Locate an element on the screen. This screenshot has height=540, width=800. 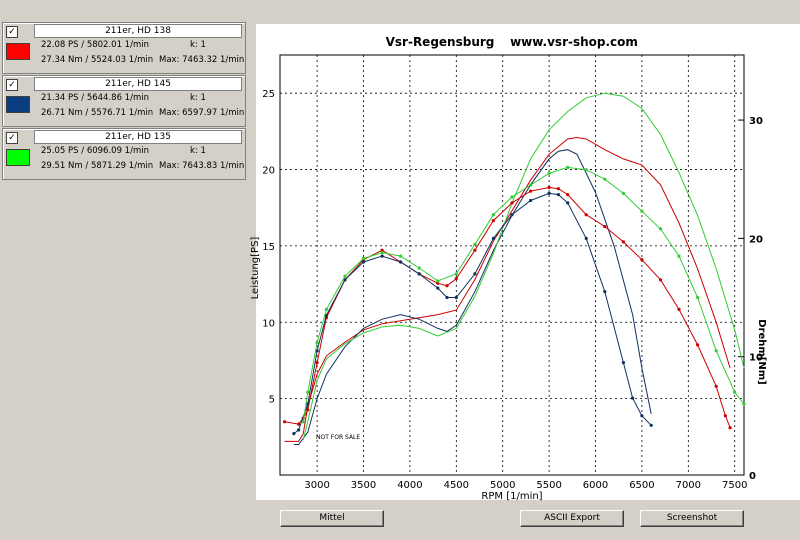
curve-2-max: Max: 6597.97 1/min is located at coordinates (202, 113).